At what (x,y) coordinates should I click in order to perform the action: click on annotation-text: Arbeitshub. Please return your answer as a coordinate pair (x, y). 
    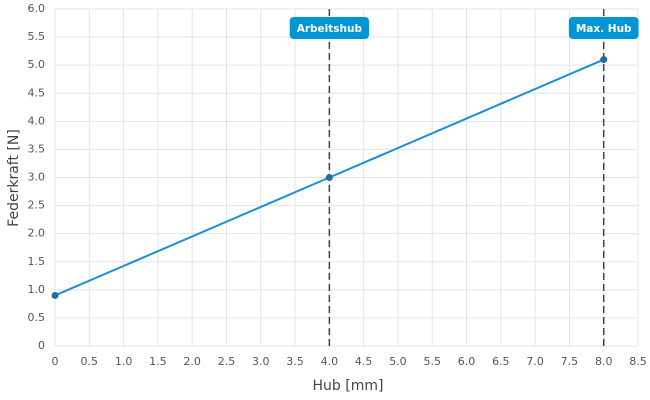
    Looking at the image, I should click on (330, 29).